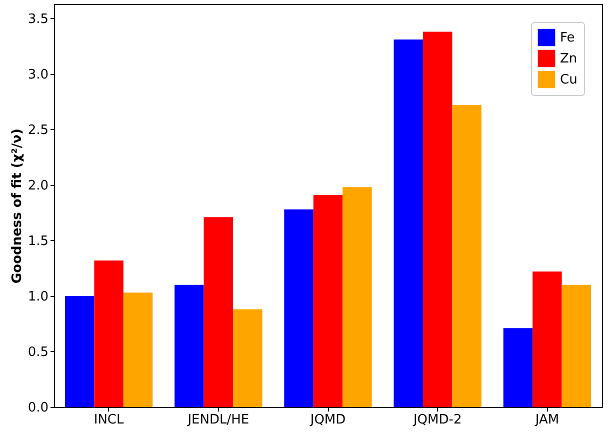 Image resolution: width=608 pixels, height=432 pixels. Describe the element at coordinates (38, 296) in the screenshot. I see `y-tick-label: 1.0` at that location.